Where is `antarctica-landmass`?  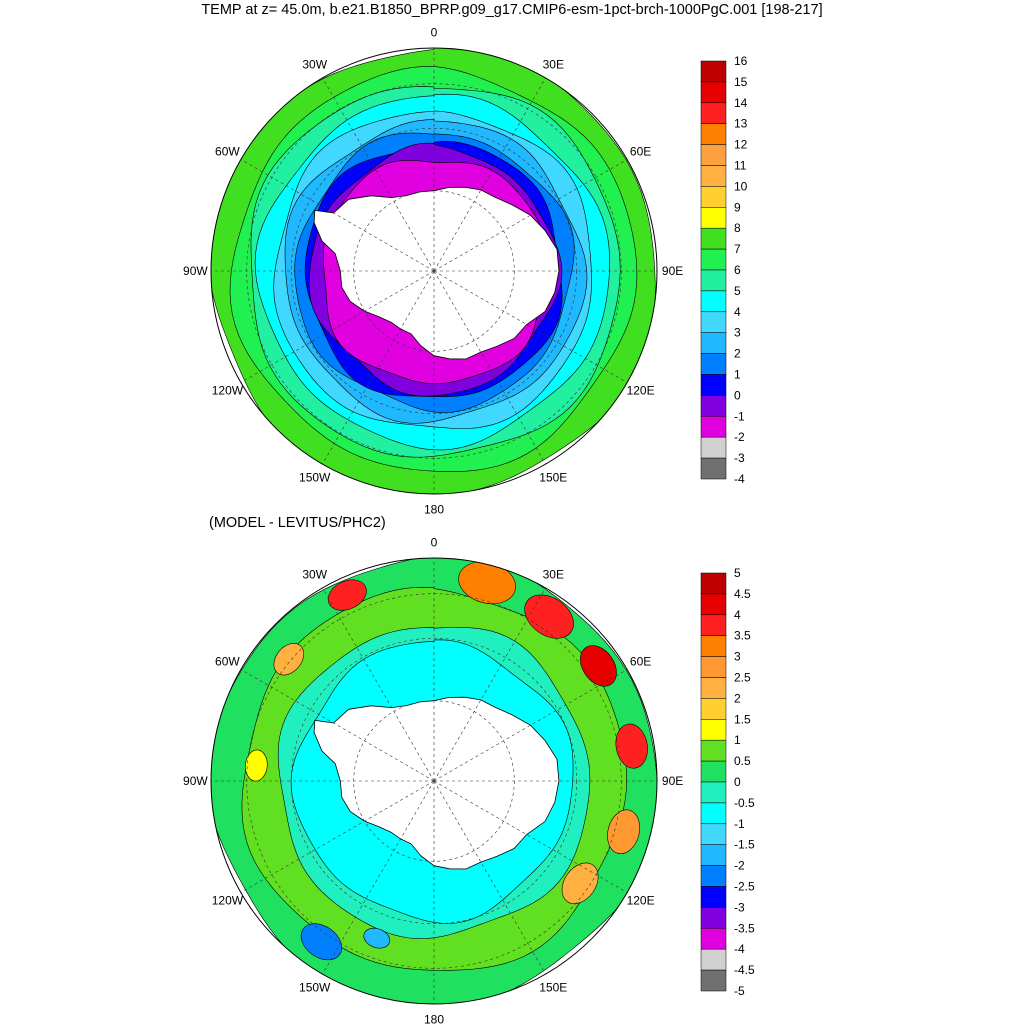 antarctica-landmass is located at coordinates (436, 273).